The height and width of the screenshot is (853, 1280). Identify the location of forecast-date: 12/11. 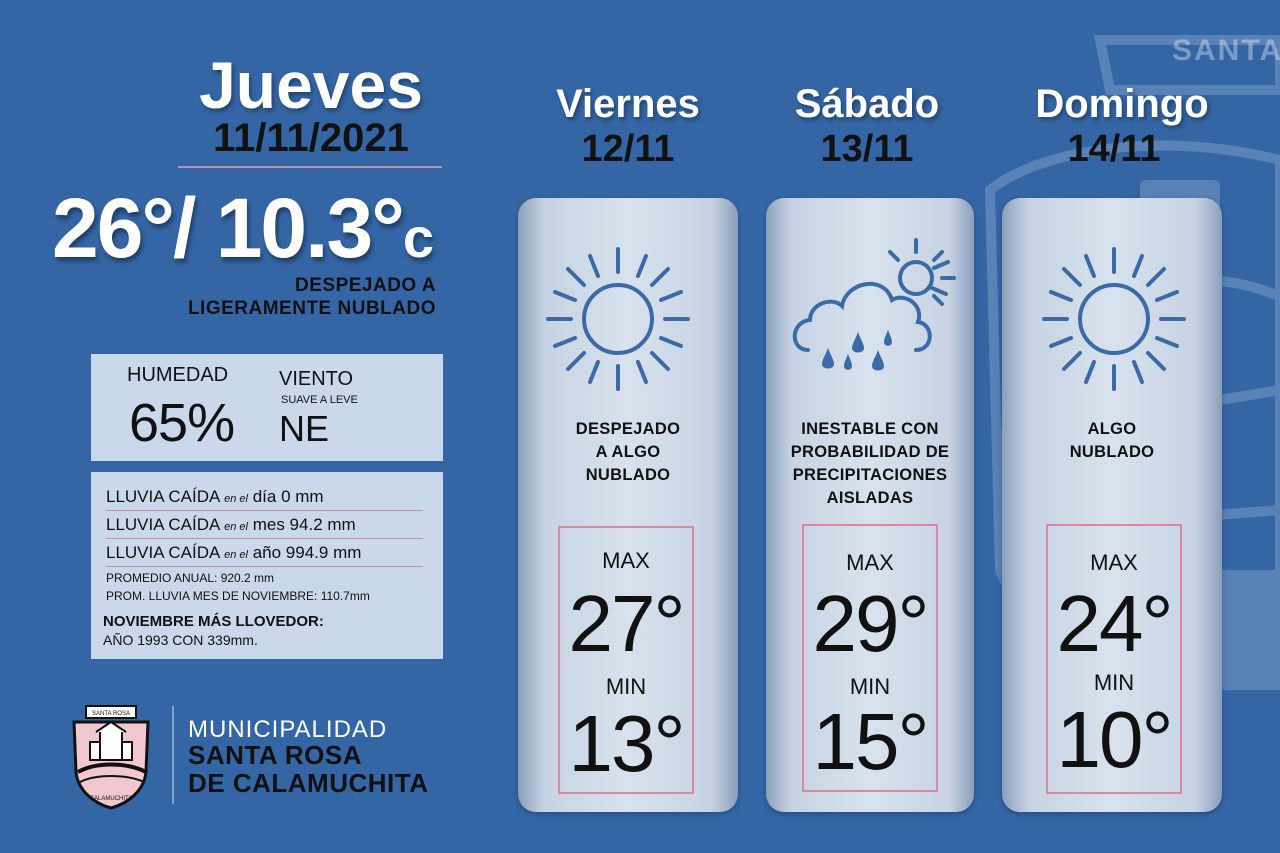
(628, 149).